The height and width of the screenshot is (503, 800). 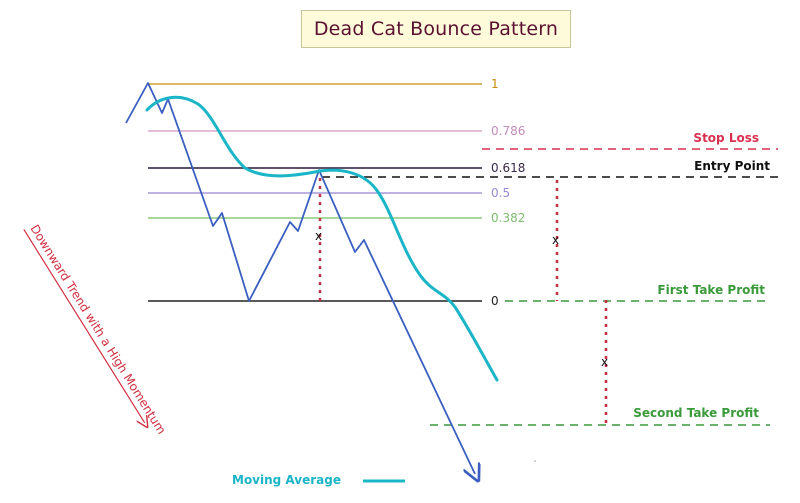 What do you see at coordinates (500, 193) in the screenshot?
I see `fib-label-05: 0.5` at bounding box center [500, 193].